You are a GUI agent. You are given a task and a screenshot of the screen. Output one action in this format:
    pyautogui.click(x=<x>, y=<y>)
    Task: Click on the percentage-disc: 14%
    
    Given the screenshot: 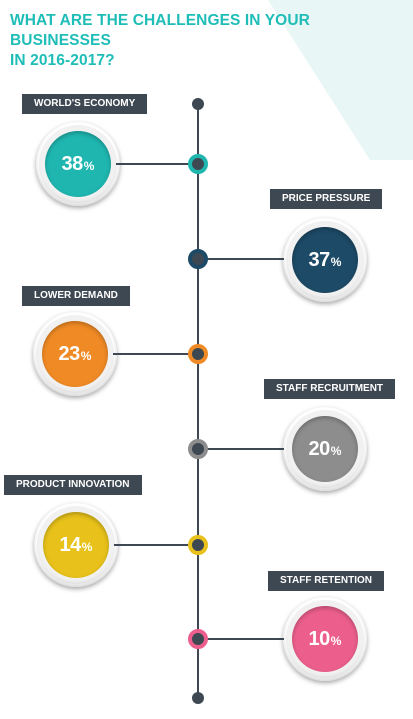 What is the action you would take?
    pyautogui.click(x=76, y=545)
    